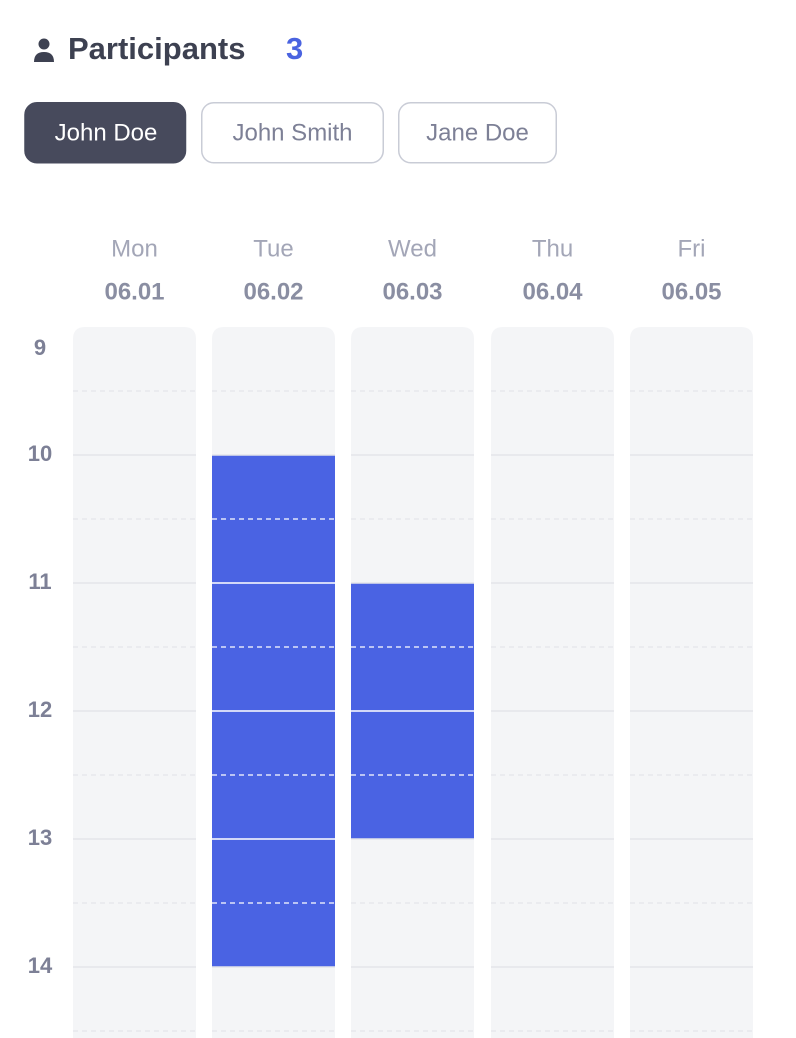  What do you see at coordinates (412, 291) in the screenshot?
I see `day-date: 06.03` at bounding box center [412, 291].